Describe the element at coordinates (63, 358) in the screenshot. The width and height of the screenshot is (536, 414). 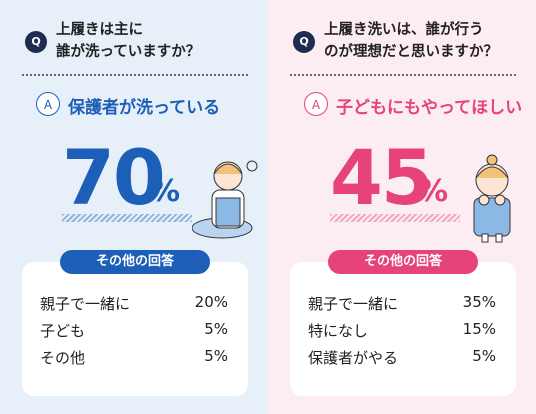
I see `other-label: その他` at that location.